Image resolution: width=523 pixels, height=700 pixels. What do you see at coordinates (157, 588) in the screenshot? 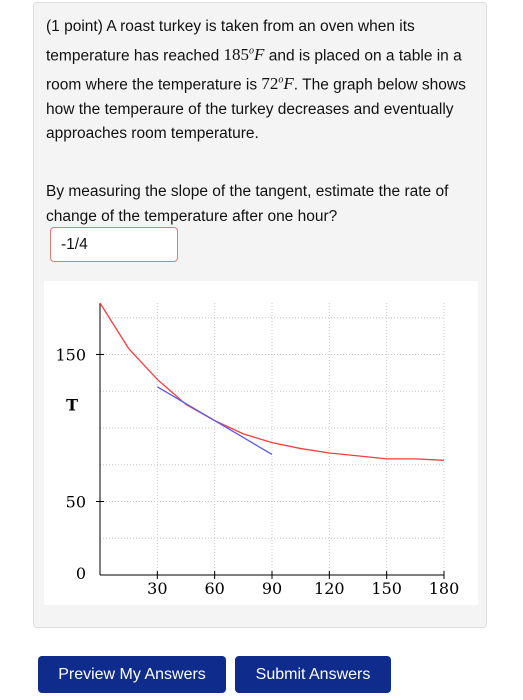
I see `x-tick-label: 30` at bounding box center [157, 588].